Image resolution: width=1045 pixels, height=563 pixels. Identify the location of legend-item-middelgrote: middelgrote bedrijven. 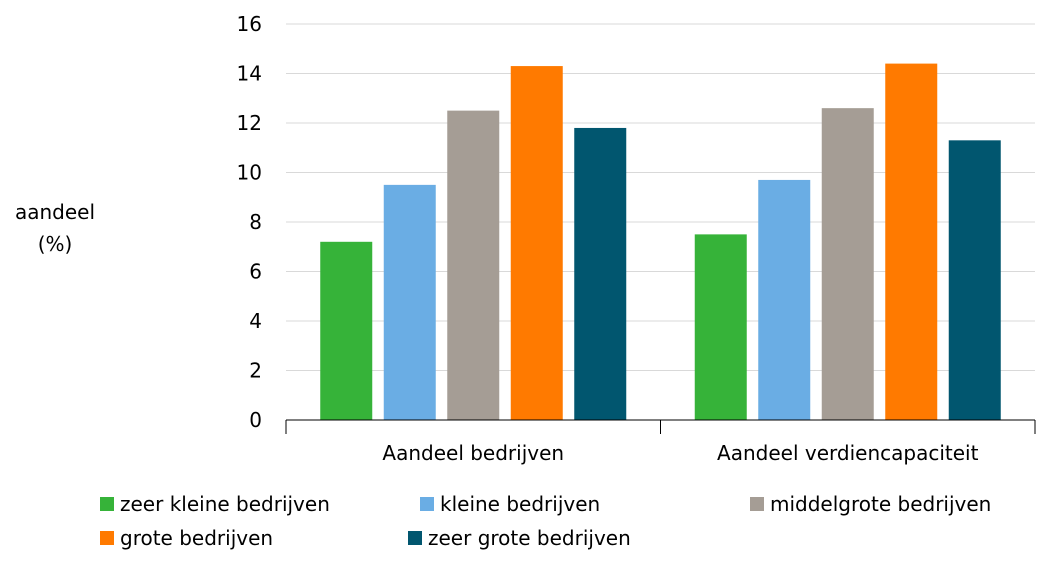
(870, 504).